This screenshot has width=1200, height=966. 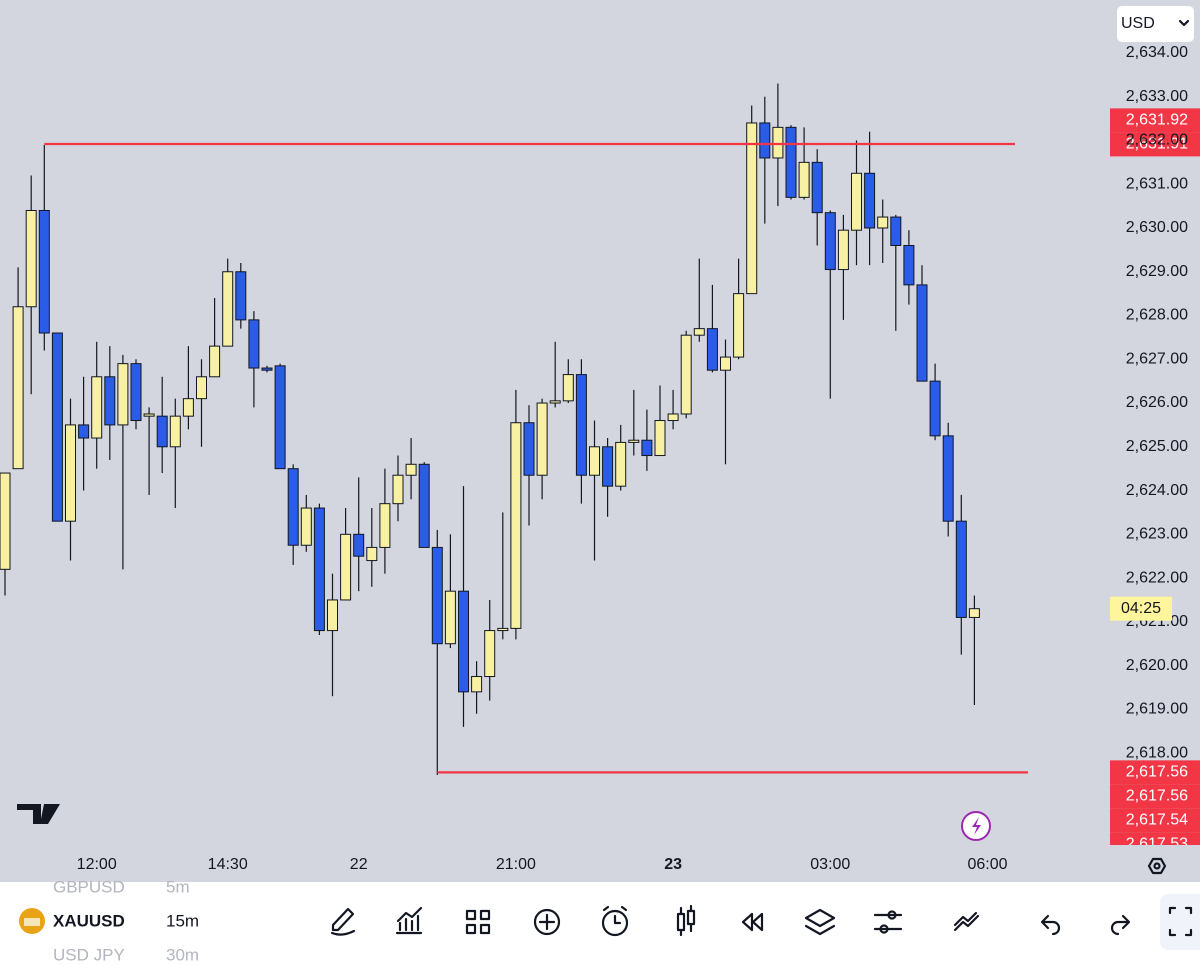 I want to click on tv-logo, so click(x=38, y=814).